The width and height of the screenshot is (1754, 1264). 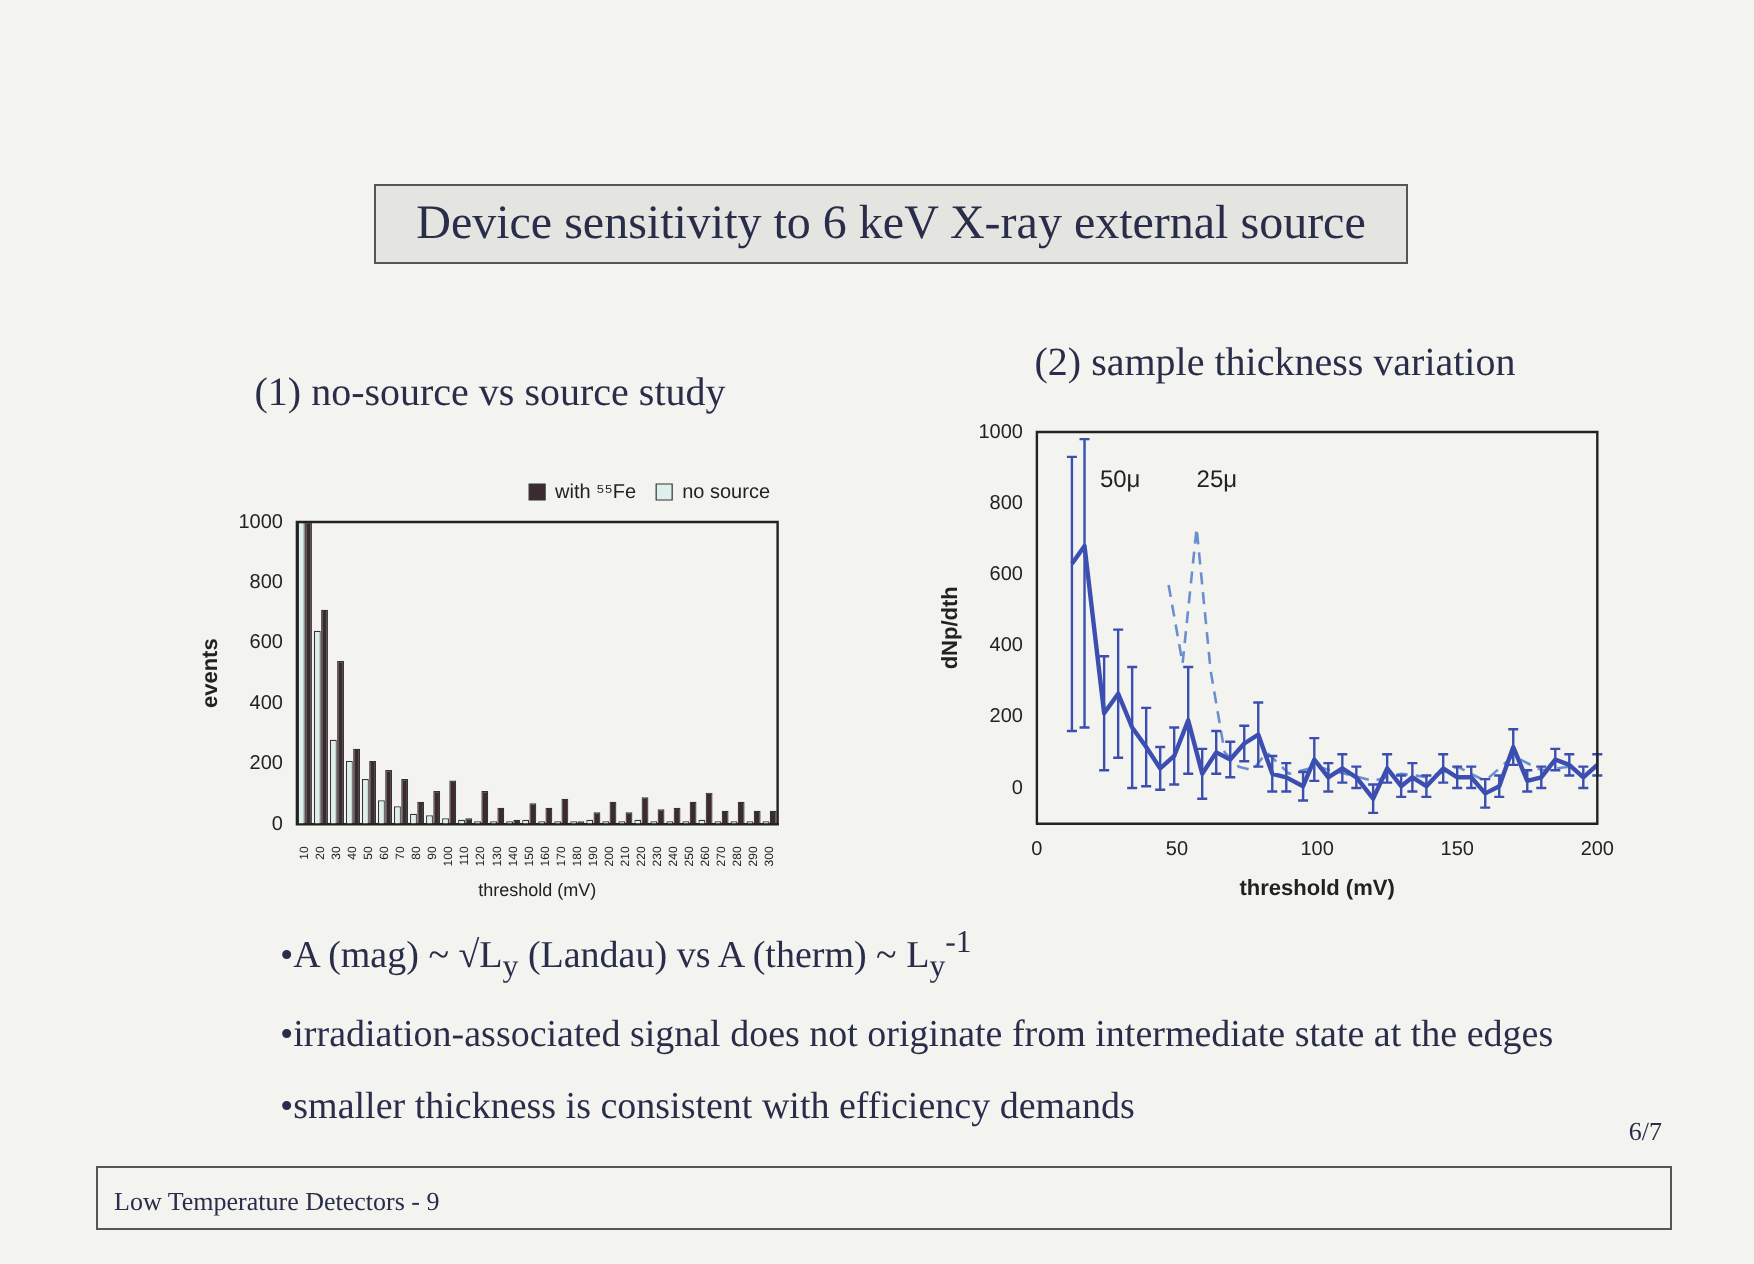 What do you see at coordinates (1037, 850) in the screenshot?
I see `x-tick-label: 0` at bounding box center [1037, 850].